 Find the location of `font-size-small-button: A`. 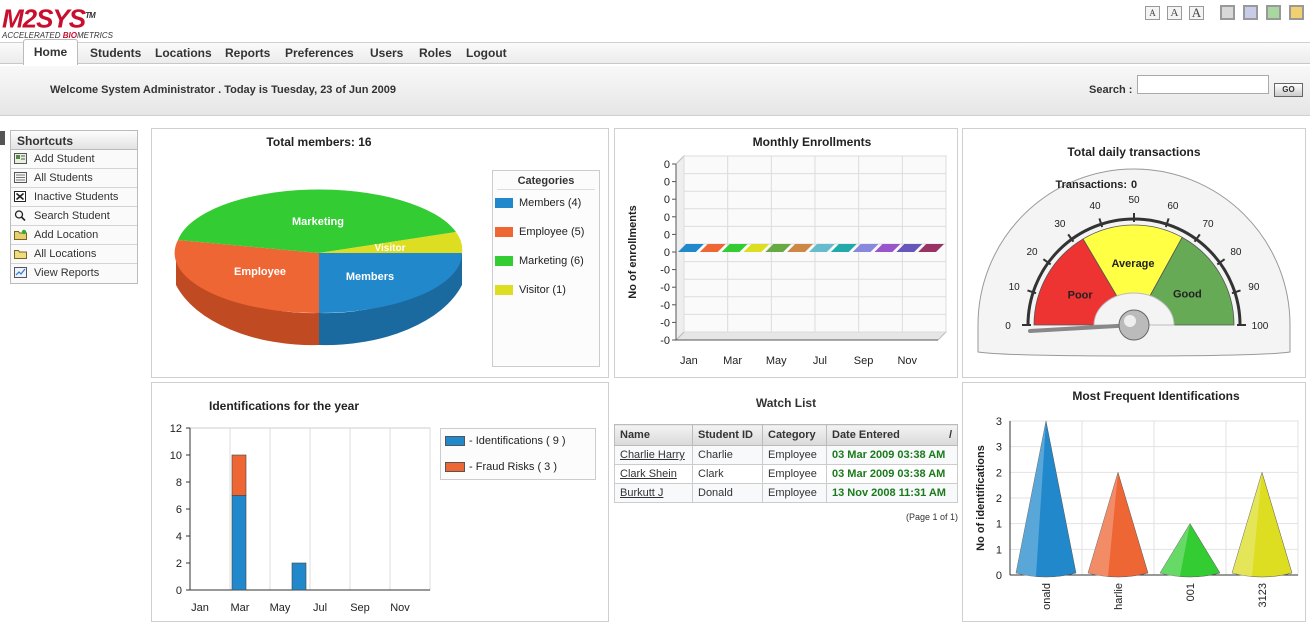

font-size-small-button: A is located at coordinates (1152, 13).